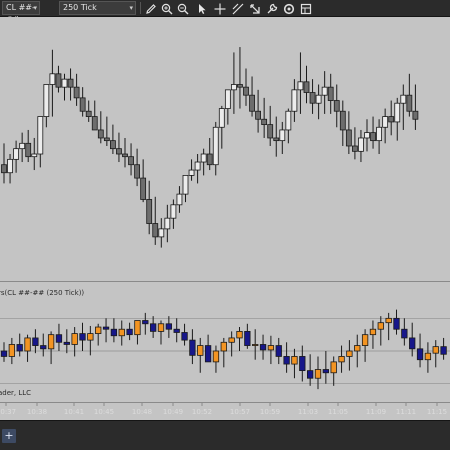  I want to click on time-label: 11:09, so click(376, 412).